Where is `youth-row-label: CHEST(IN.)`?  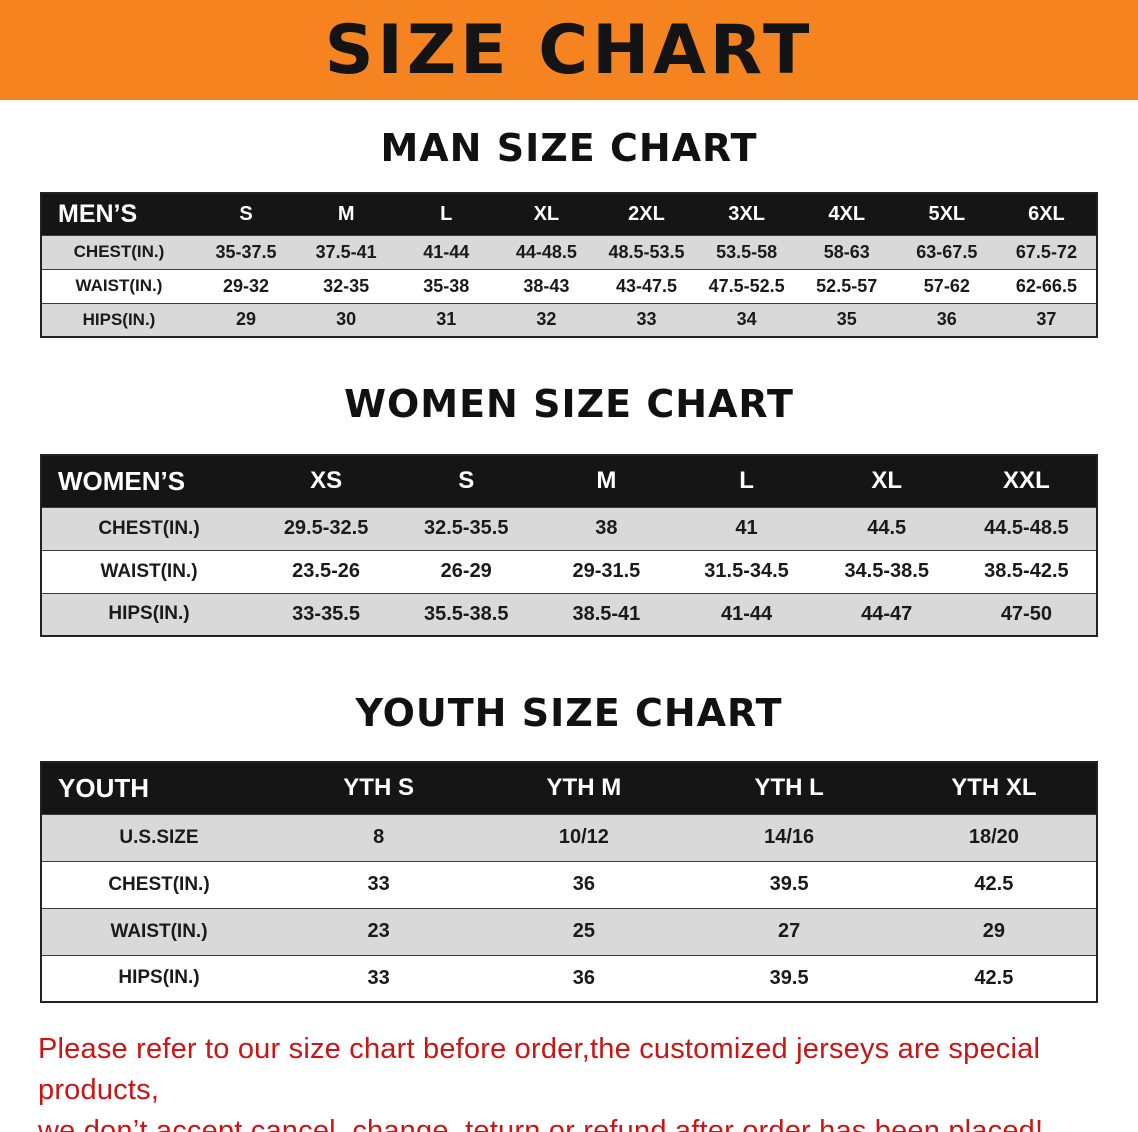
youth-row-label: CHEST(IN.) is located at coordinates (158, 884).